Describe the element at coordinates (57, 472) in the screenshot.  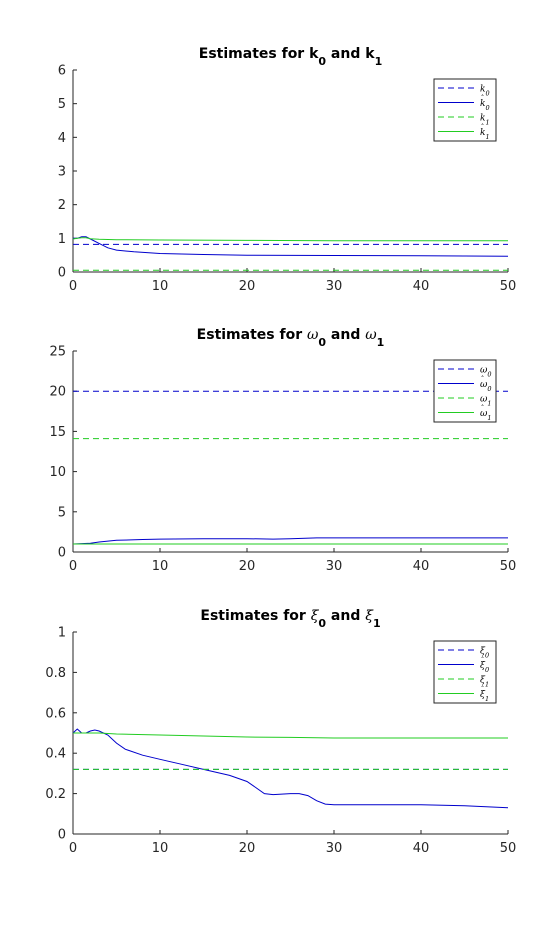
I see `y-tick-label: 10` at that location.